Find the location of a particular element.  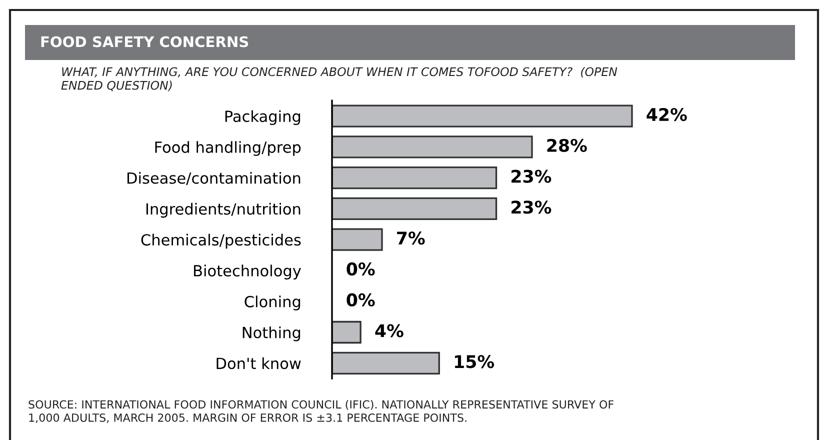

data-label: 42% is located at coordinates (666, 115).